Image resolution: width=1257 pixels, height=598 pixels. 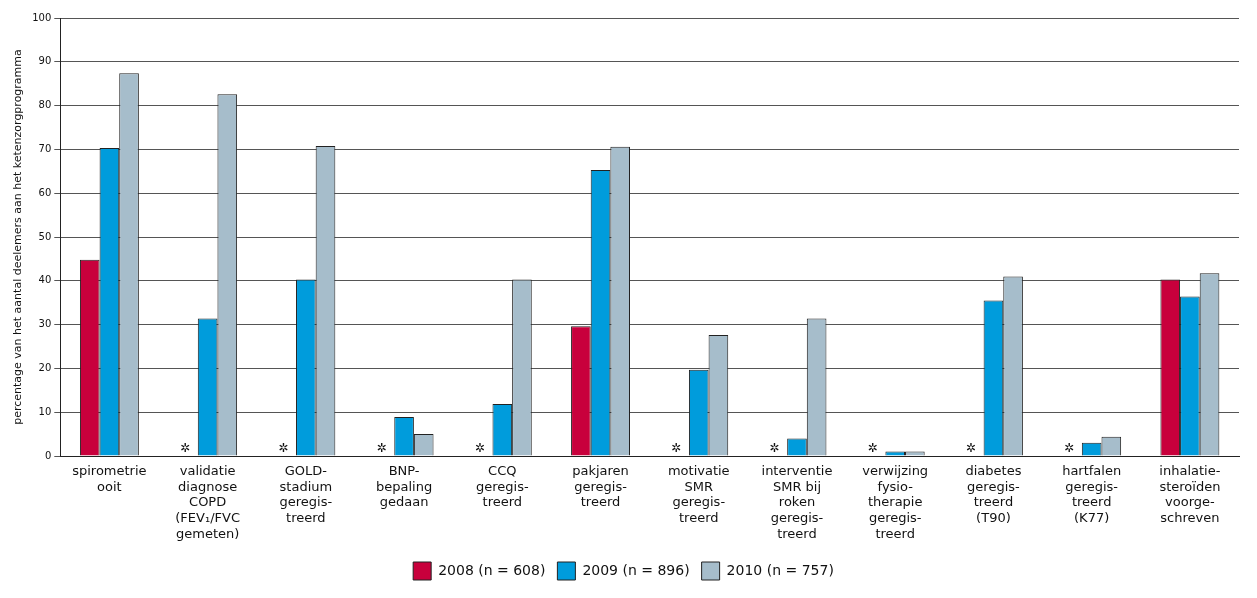 What do you see at coordinates (636, 569) in the screenshot?
I see `legend-label: 2009 (n = 896)` at bounding box center [636, 569].